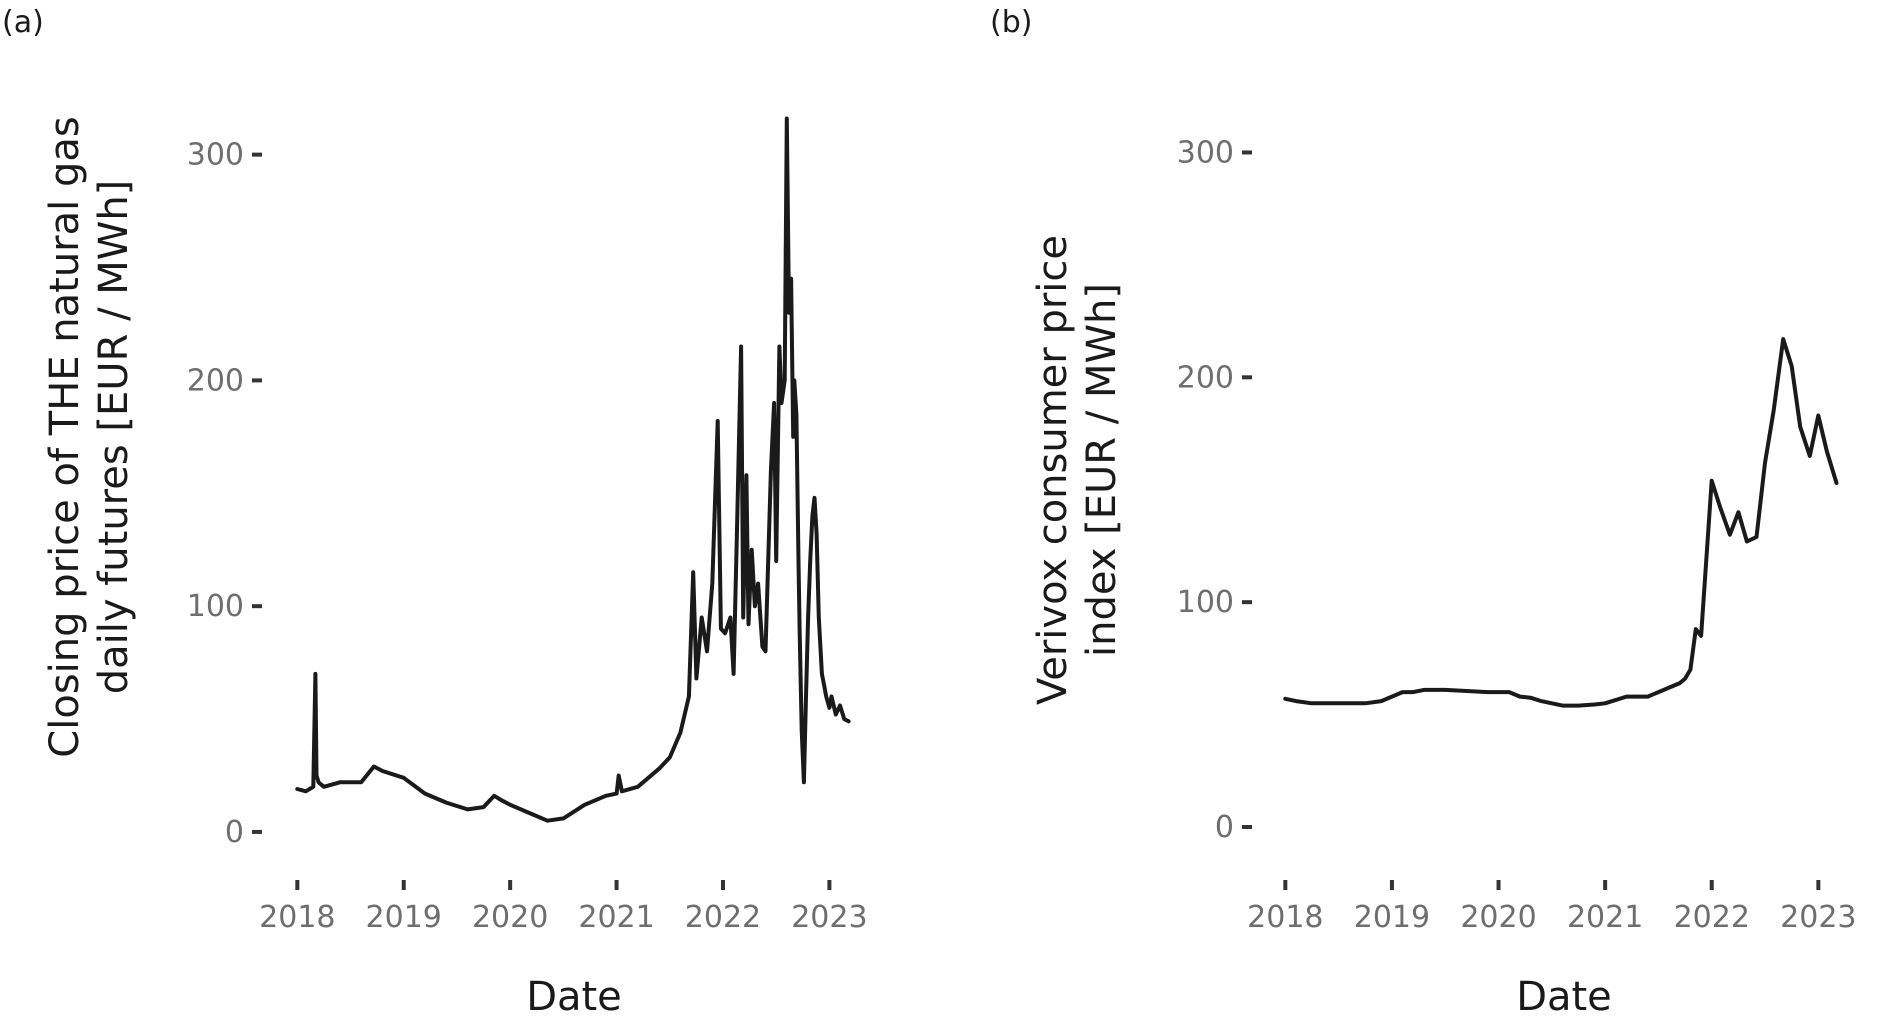 The height and width of the screenshot is (1025, 1878). I want to click on y-tick-label-b-1: 100, so click(1205, 602).